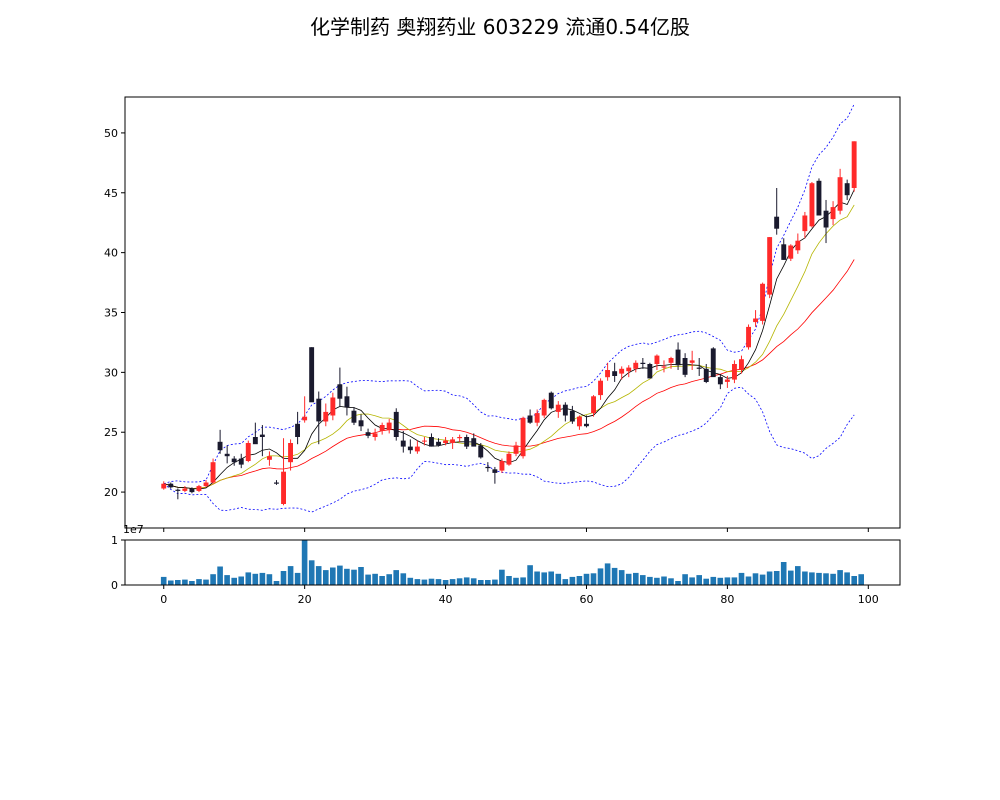 This screenshot has width=1000, height=800. What do you see at coordinates (111, 313) in the screenshot?
I see `price-y-tick-label: 35` at bounding box center [111, 313].